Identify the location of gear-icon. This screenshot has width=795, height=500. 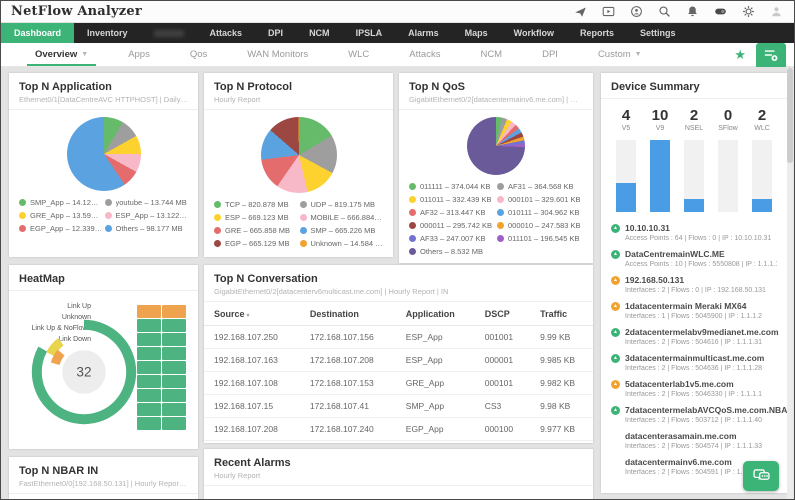
(748, 11).